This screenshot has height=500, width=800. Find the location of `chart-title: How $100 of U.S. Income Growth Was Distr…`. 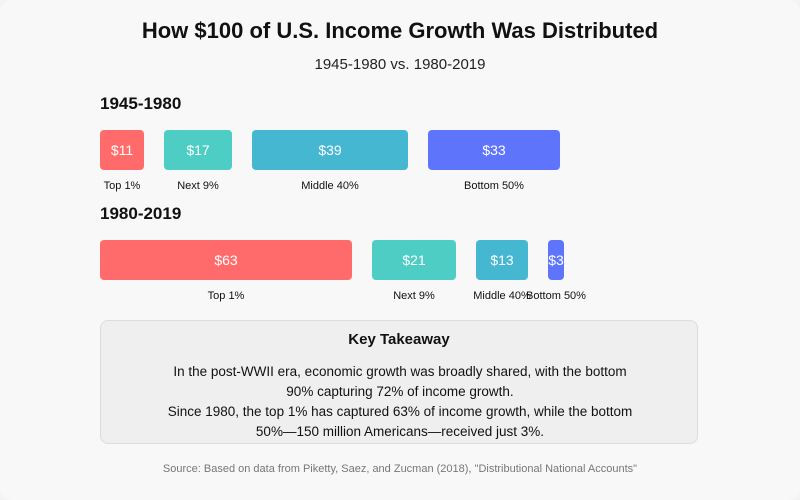

chart-title: How $100 of U.S. Income Growth Was Distr… is located at coordinates (400, 30).